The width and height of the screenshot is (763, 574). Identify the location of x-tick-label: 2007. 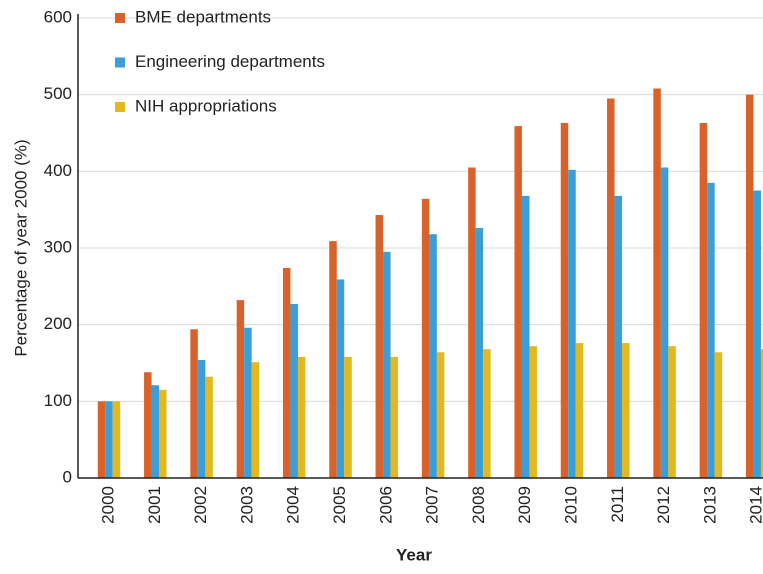
(432, 505).